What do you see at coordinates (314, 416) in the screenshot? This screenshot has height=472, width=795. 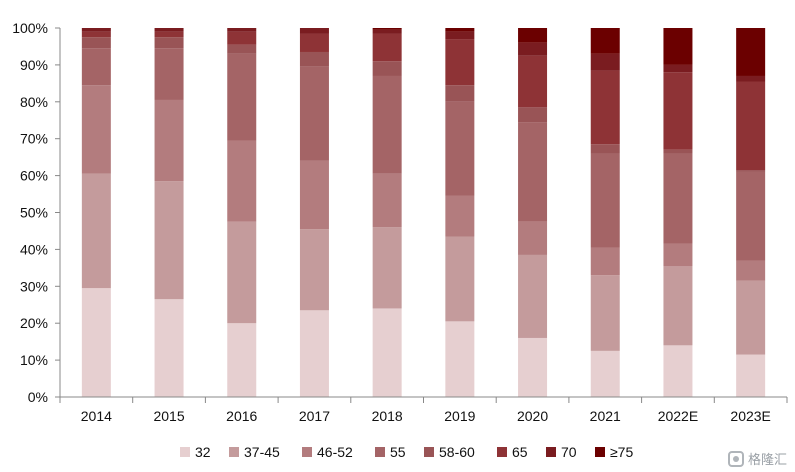 I see `x-tick-label-2017: 2017` at bounding box center [314, 416].